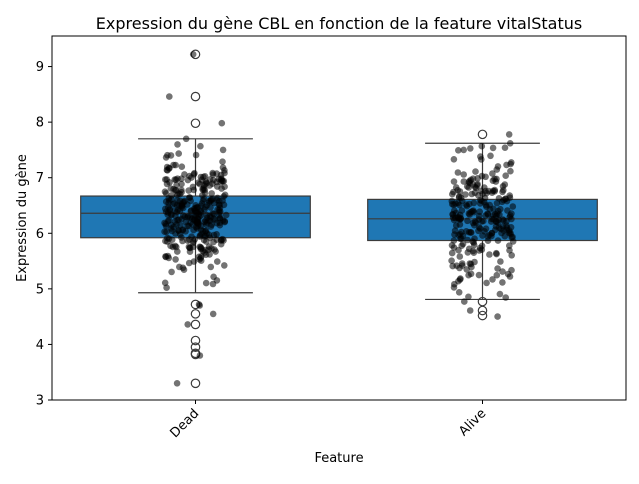  Describe the element at coordinates (40, 123) in the screenshot. I see `y-tick-label: 8` at that location.